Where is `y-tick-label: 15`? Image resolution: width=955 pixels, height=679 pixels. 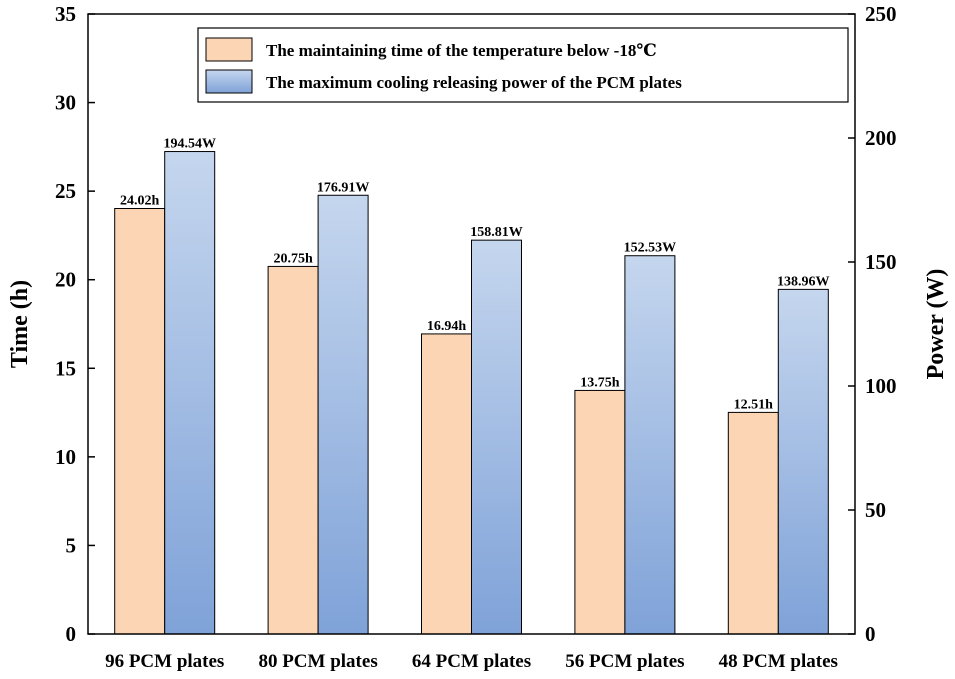 y-tick-label: 15 is located at coordinates (65, 368).